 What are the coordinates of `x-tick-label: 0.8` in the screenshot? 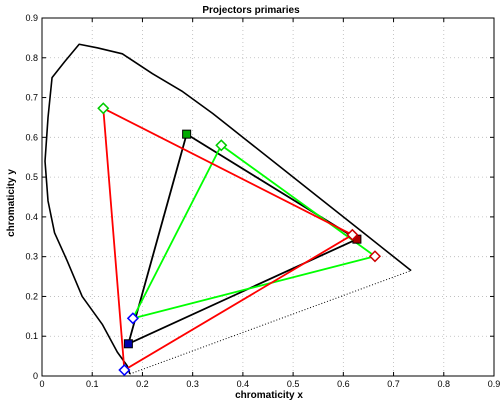 It's located at (444, 384).